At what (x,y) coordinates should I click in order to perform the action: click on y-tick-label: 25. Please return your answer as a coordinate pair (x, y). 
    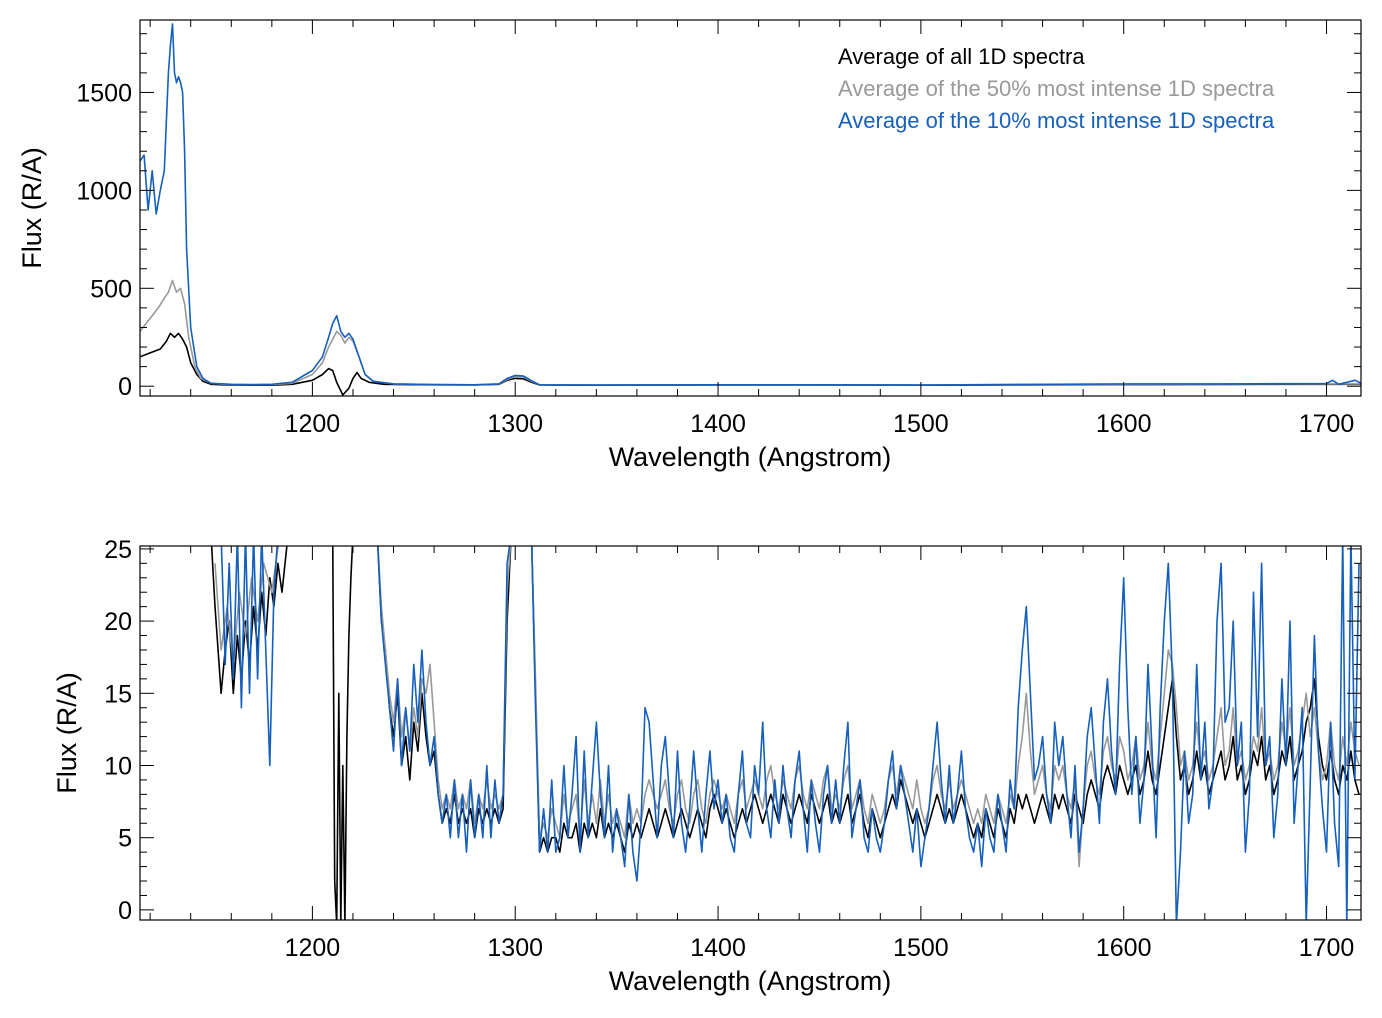
    Looking at the image, I should click on (118, 550).